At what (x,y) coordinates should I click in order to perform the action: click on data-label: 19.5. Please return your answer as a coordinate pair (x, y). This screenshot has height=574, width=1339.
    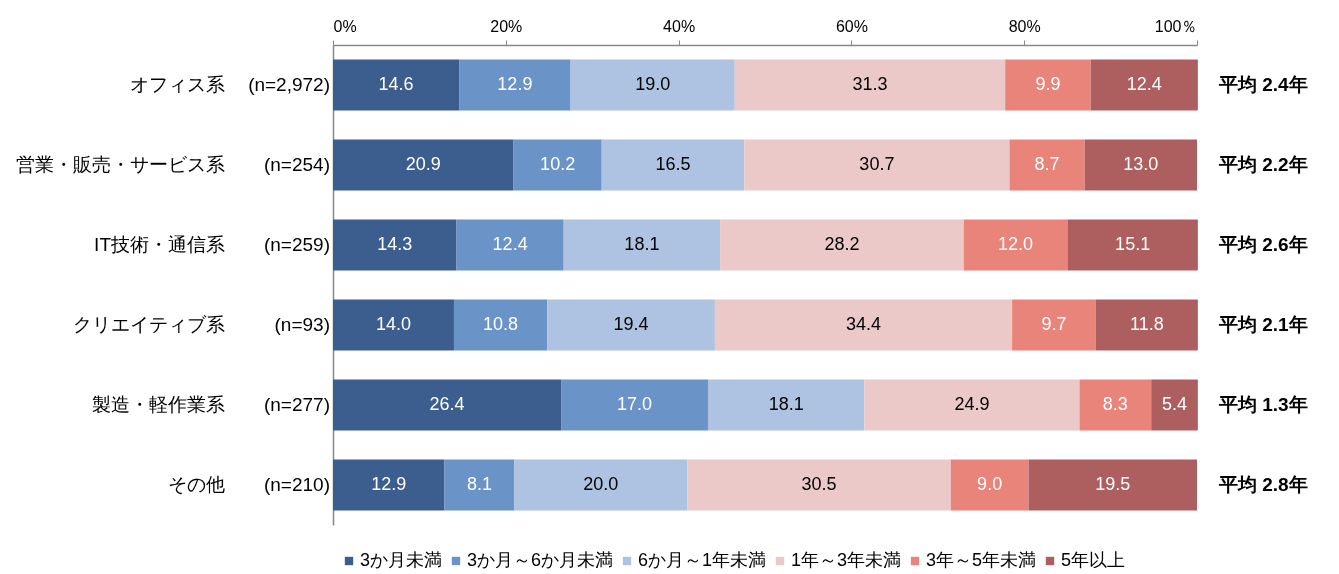
    Looking at the image, I should click on (1113, 484).